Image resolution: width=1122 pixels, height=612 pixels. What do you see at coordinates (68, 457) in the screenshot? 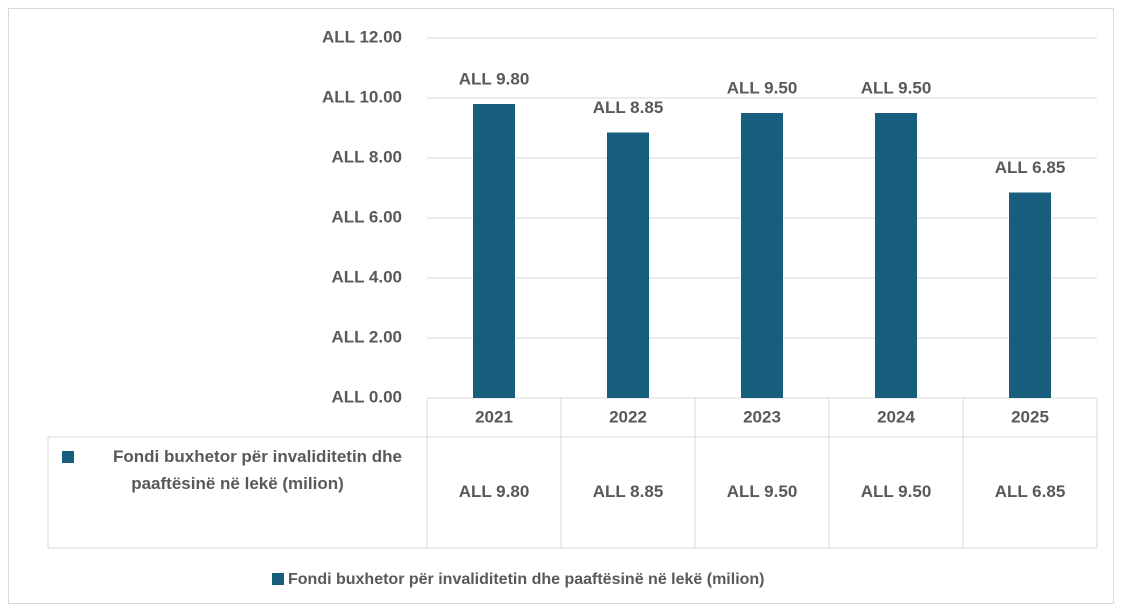
I see `table-legend-key` at bounding box center [68, 457].